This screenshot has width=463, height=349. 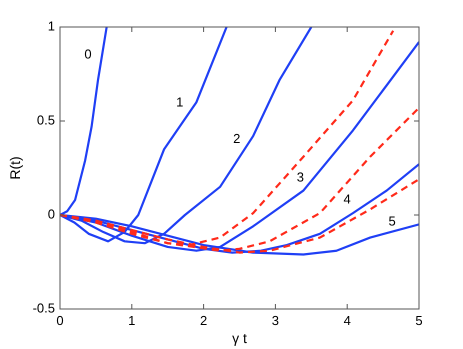 I want to click on x-tick-label: 4, so click(x=347, y=320).